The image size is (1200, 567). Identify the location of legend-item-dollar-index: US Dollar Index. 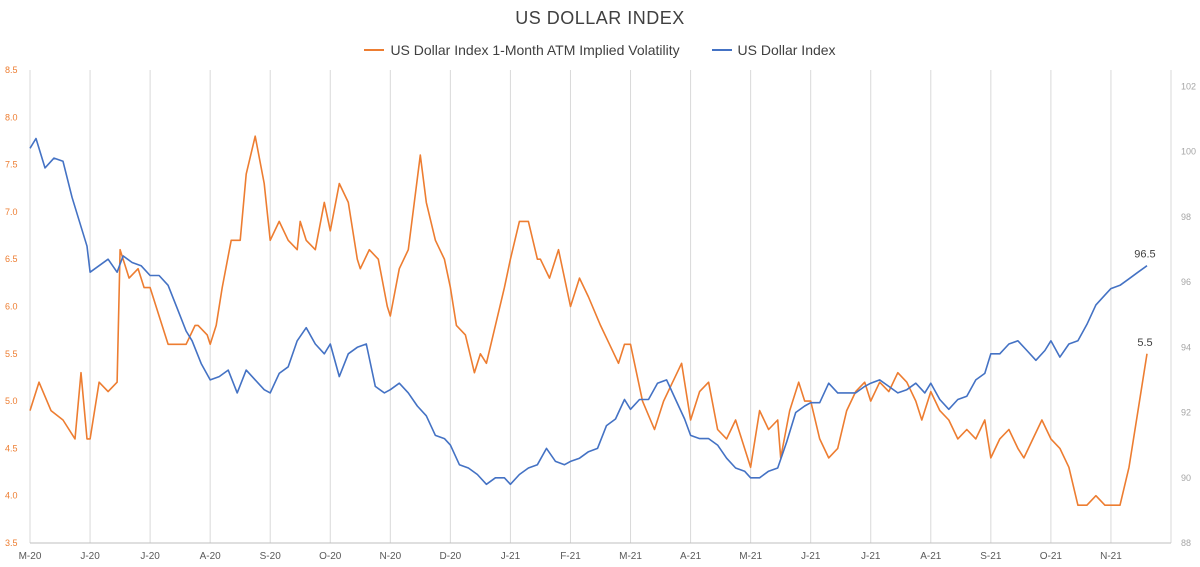
(773, 50).